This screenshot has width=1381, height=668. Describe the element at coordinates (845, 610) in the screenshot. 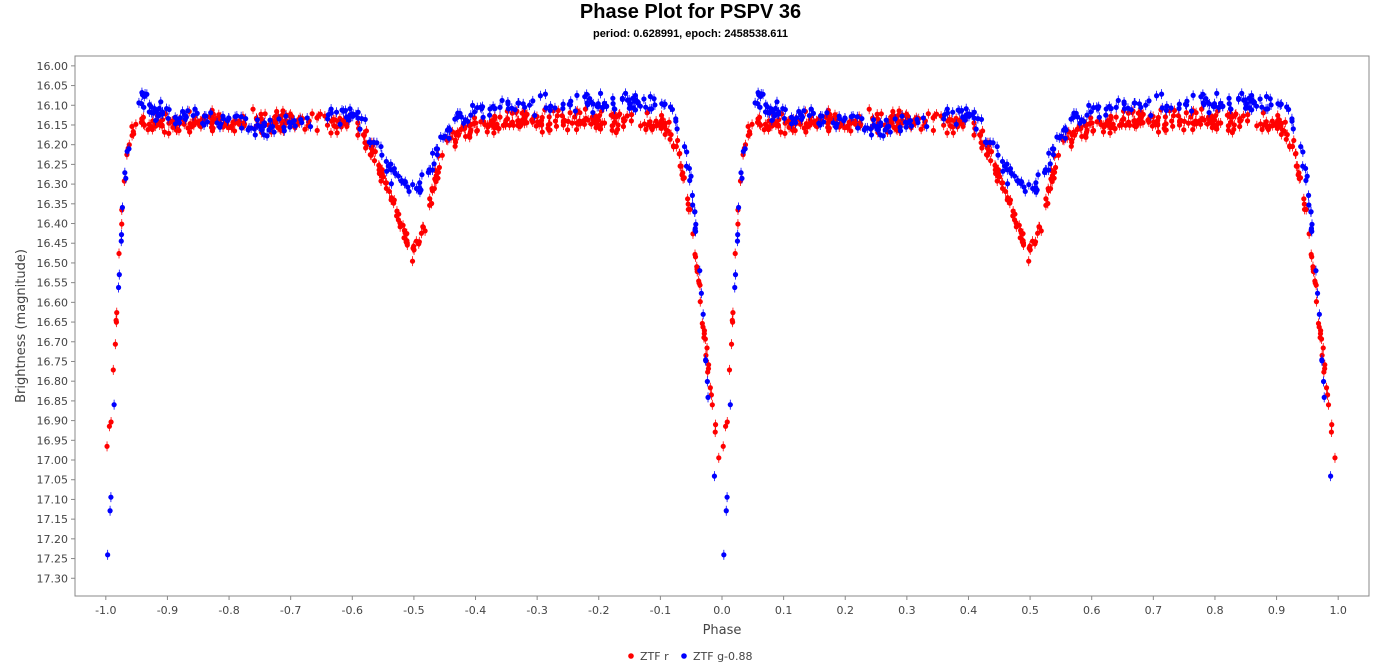

I see `x-tick-label: 0.2` at that location.